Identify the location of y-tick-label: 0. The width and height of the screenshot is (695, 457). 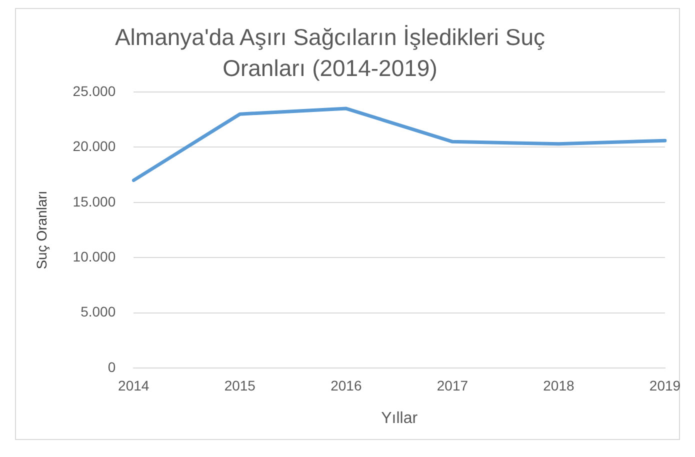
(112, 366).